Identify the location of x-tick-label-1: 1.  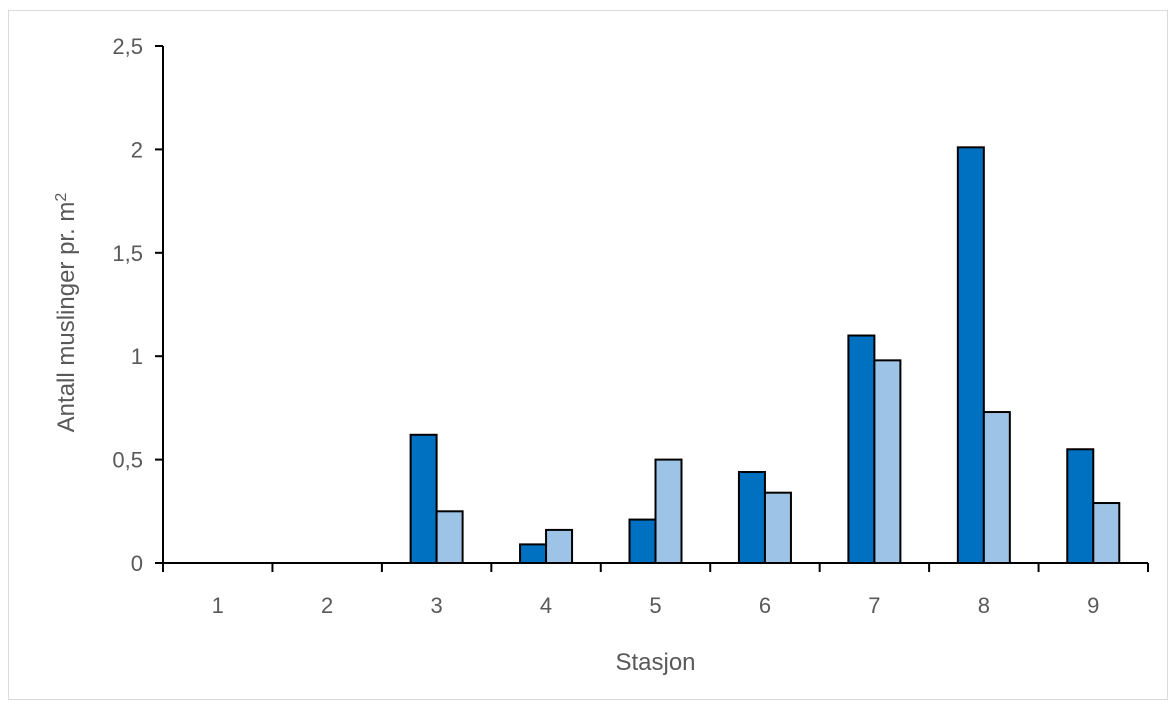
(218, 605).